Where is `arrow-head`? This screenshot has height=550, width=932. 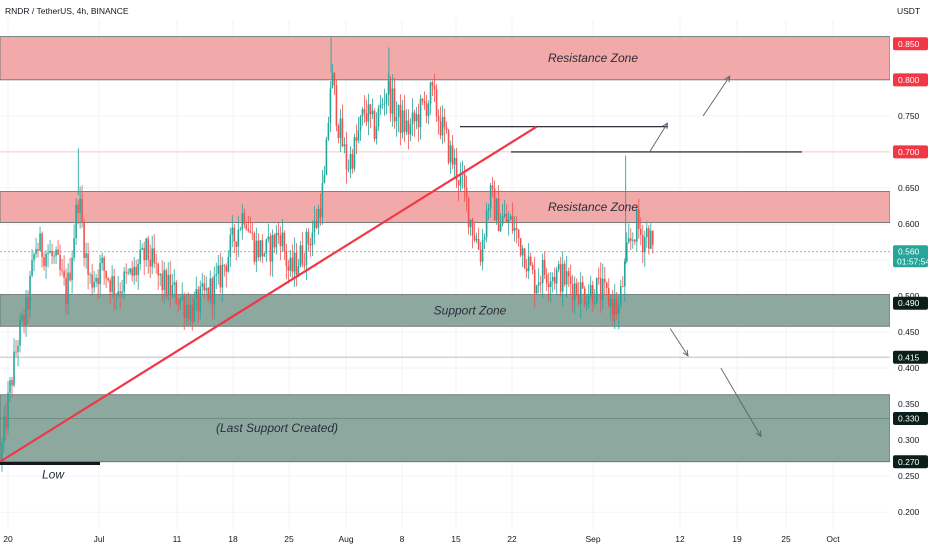 arrow-head is located at coordinates (685, 353).